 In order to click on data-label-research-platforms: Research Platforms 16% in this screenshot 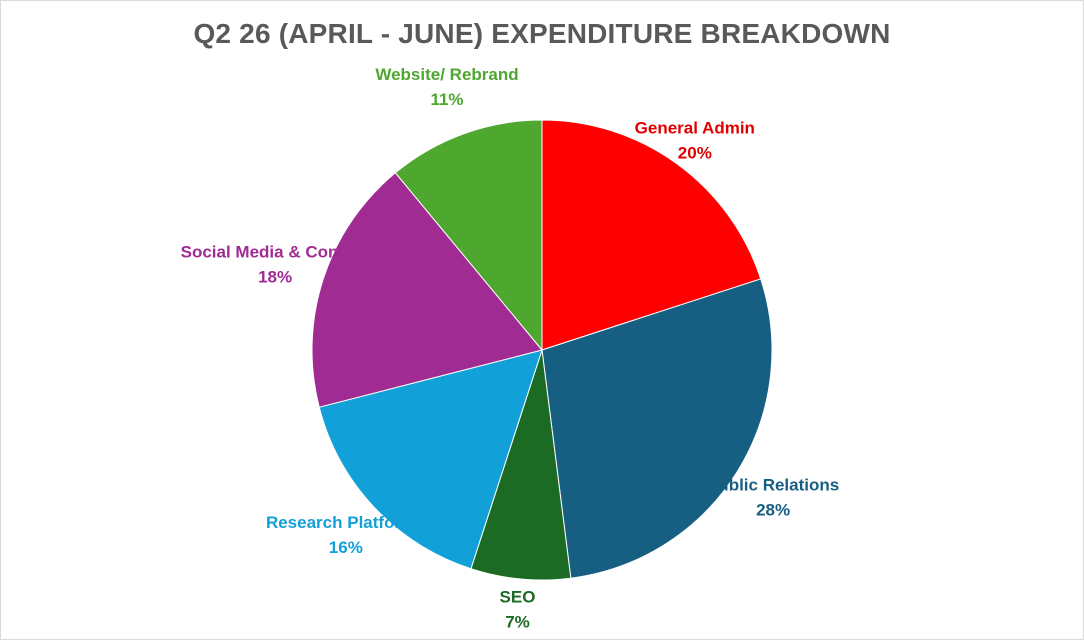, I will do `click(346, 535)`.